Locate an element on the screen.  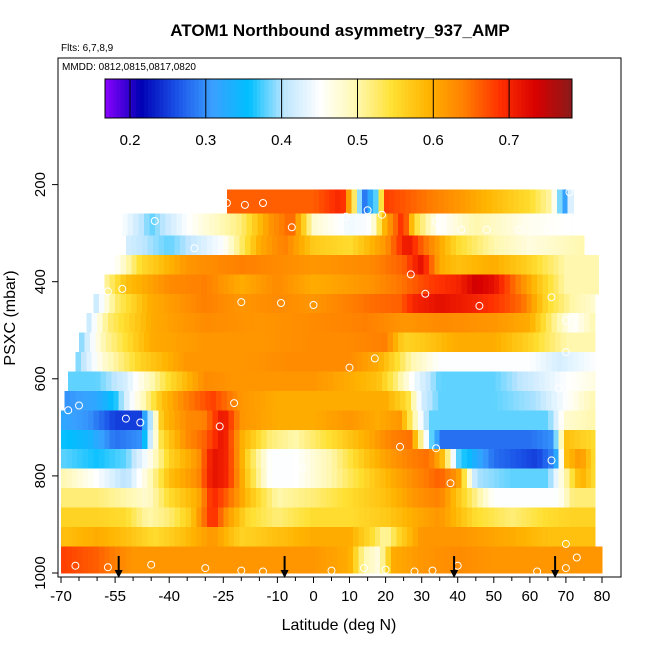
observation-point is located at coordinates (461, 229).